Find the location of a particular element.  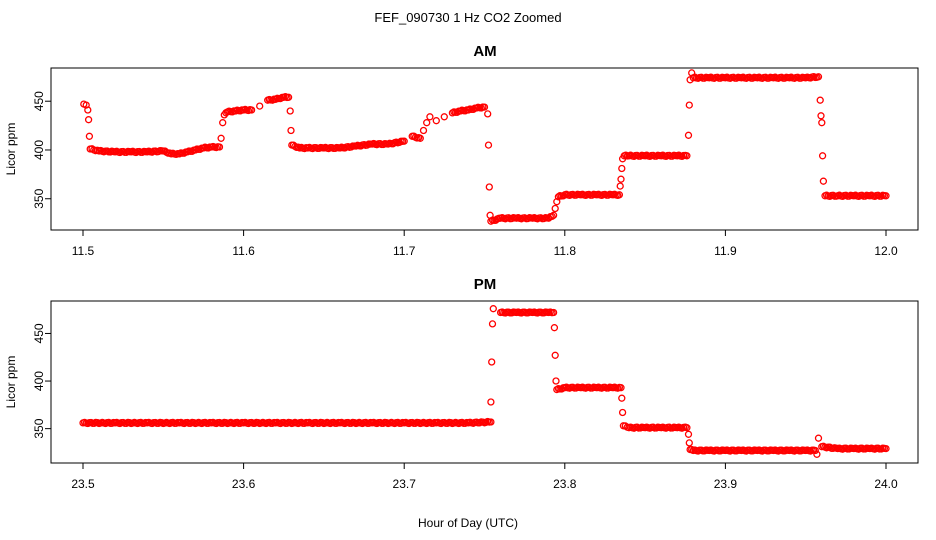

figure-title: FEF_090730 1 Hz CO2 Zoomed is located at coordinates (467, 17).